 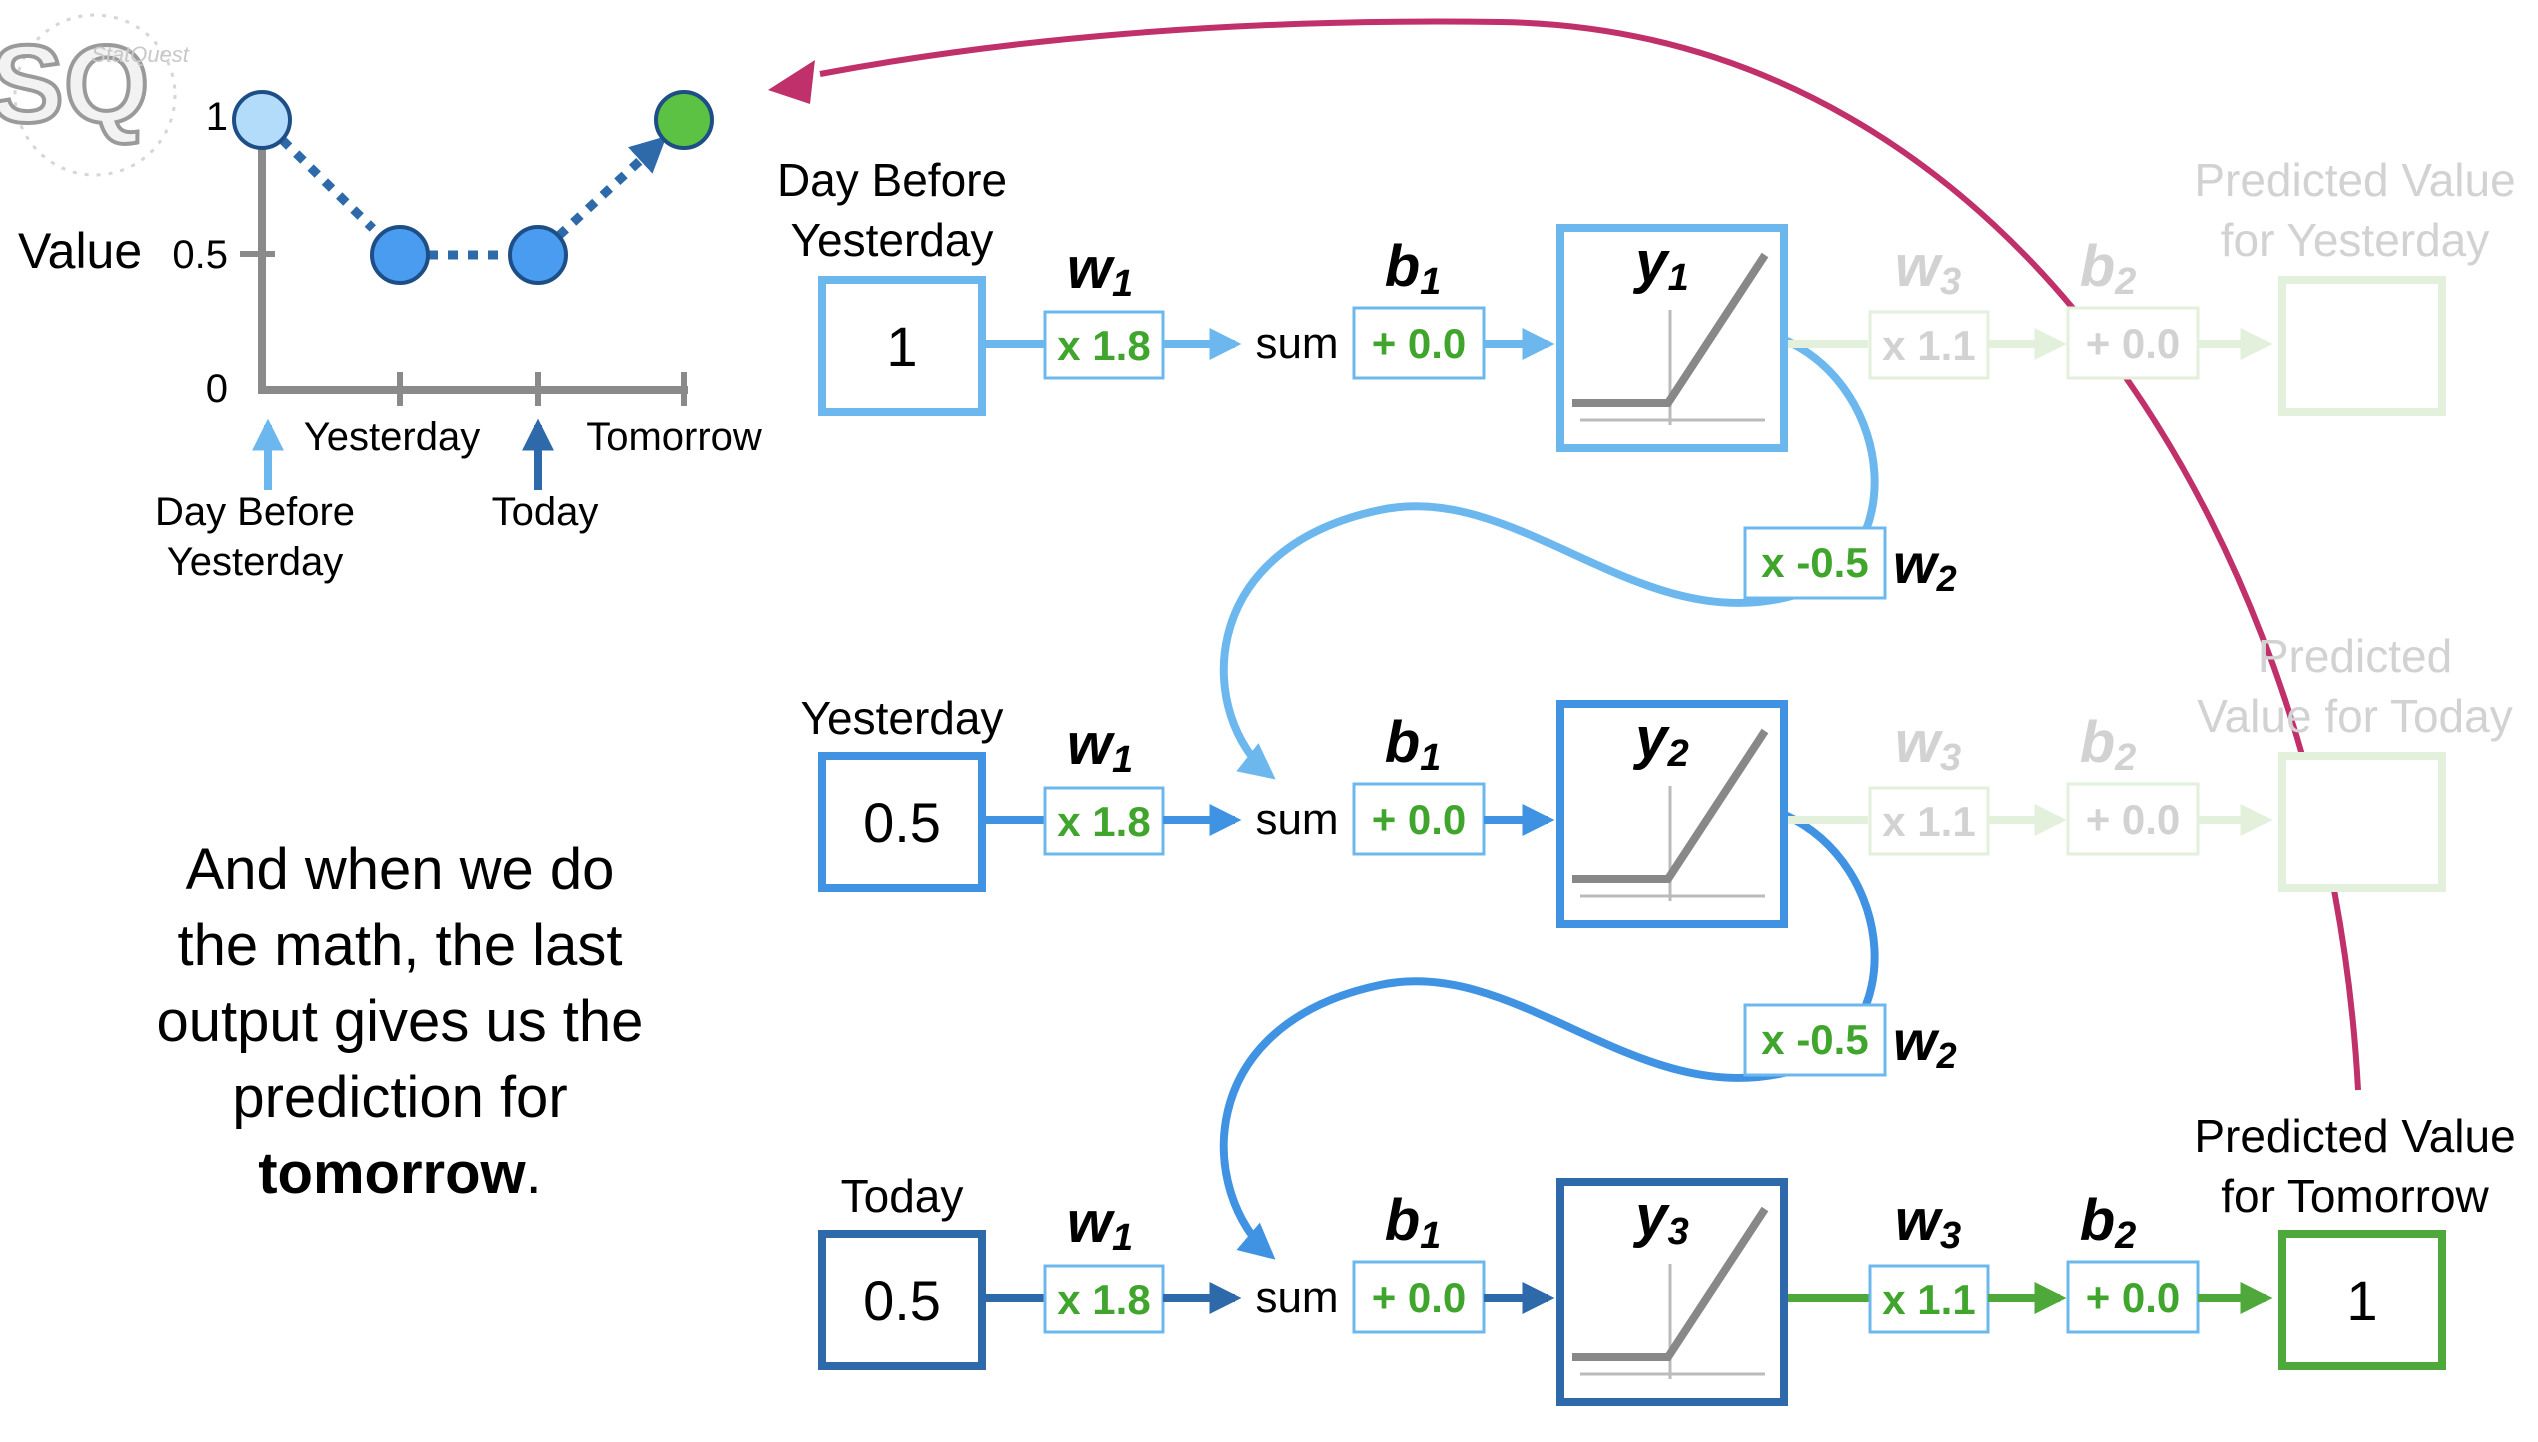 I want to click on row-1-b1-label: b1, so click(x=1413, y=268).